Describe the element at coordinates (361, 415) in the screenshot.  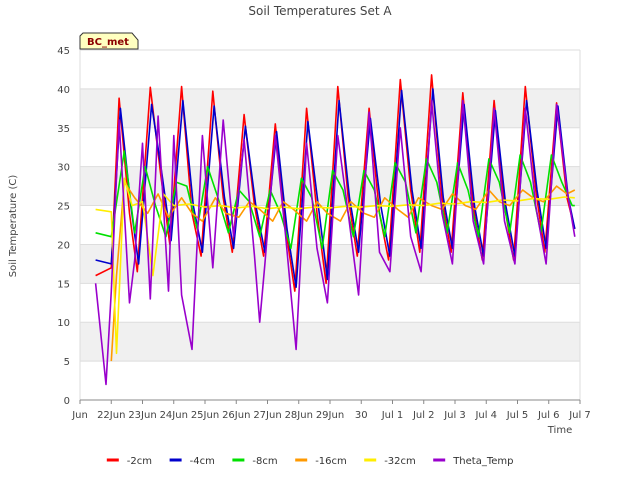
I see `x-tick-label: 30` at that location.